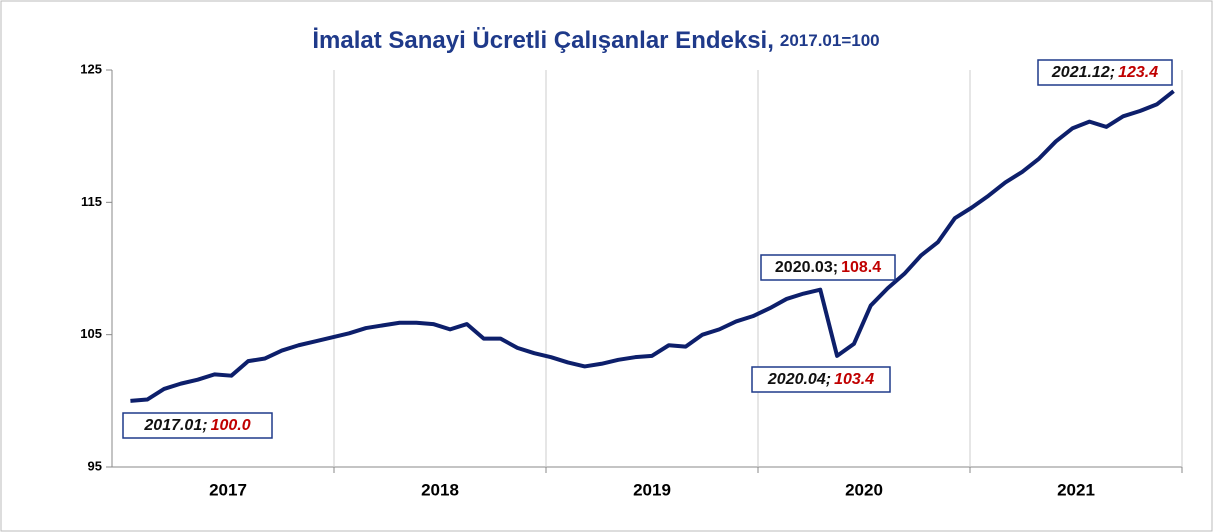 Image resolution: width=1213 pixels, height=532 pixels. Describe the element at coordinates (861, 267) in the screenshot. I see `annotation-value: 108.4` at that location.